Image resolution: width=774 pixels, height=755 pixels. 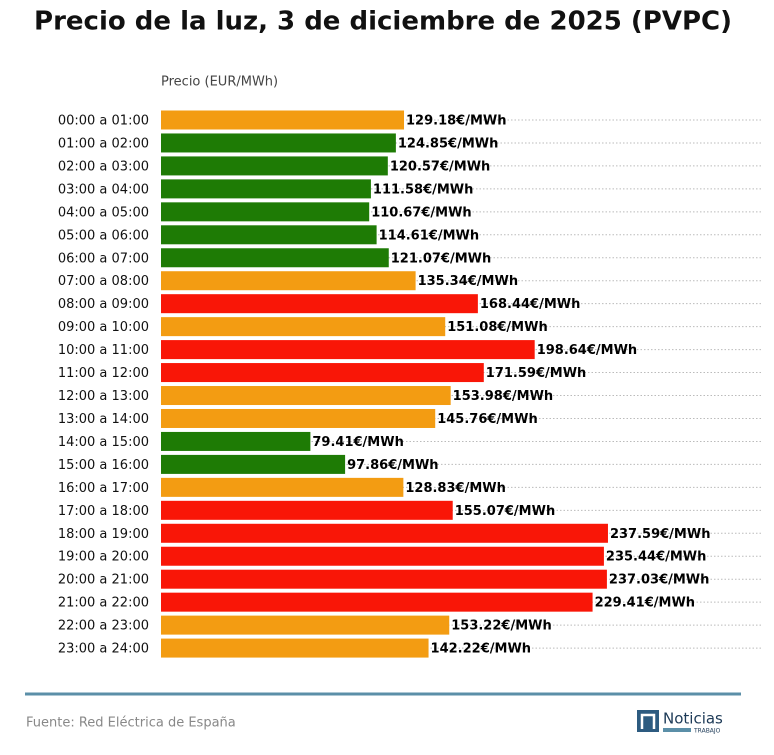 What do you see at coordinates (357, 442) in the screenshot?
I see `value-label: 79.41€/MWh` at bounding box center [357, 442].